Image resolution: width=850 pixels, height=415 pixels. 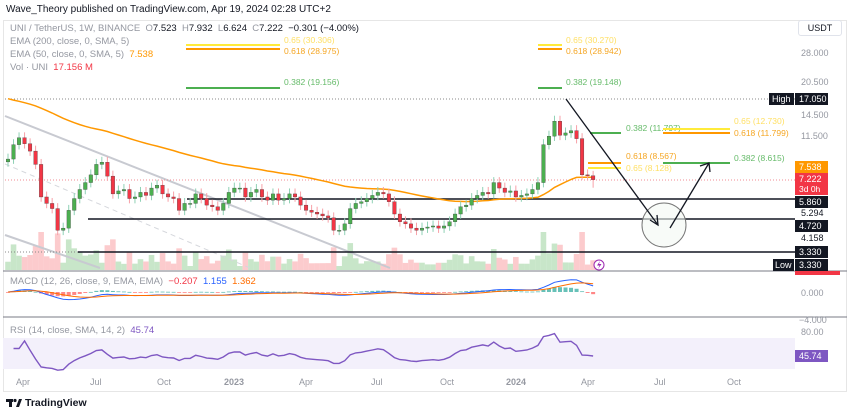 What do you see at coordinates (588, 382) in the screenshot?
I see `time-tick: Apr` at bounding box center [588, 382].